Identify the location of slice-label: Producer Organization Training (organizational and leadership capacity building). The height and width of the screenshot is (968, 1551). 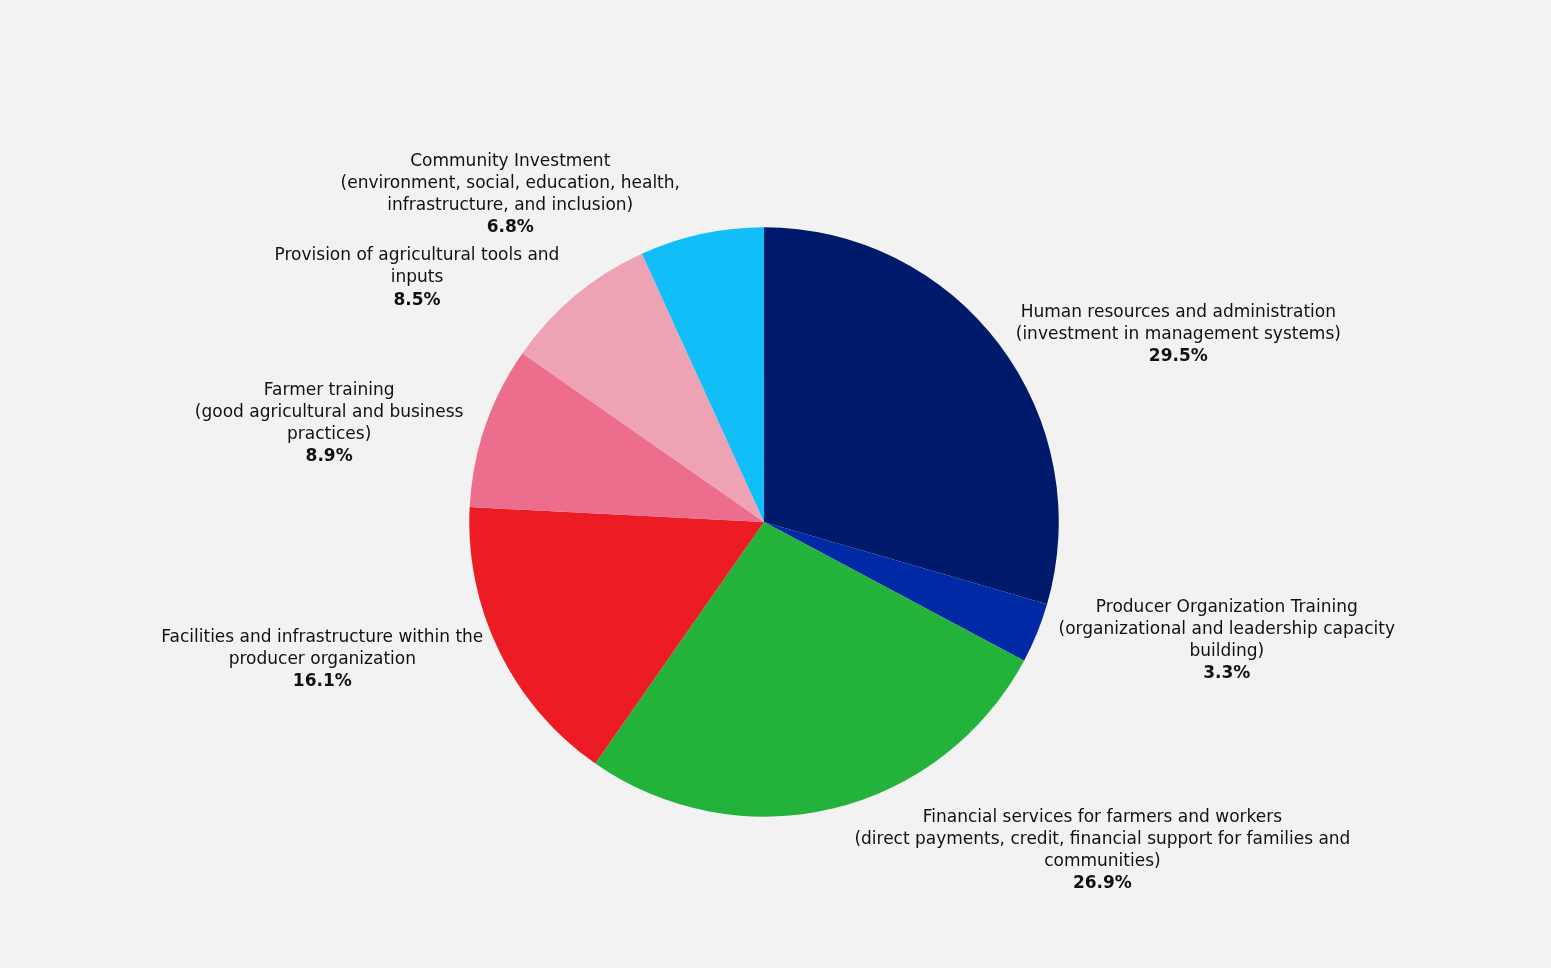
(1227, 628).